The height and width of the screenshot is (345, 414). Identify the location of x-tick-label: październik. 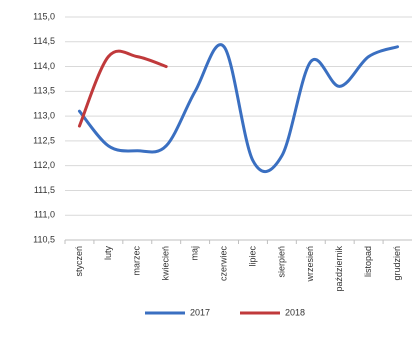
(339, 269).